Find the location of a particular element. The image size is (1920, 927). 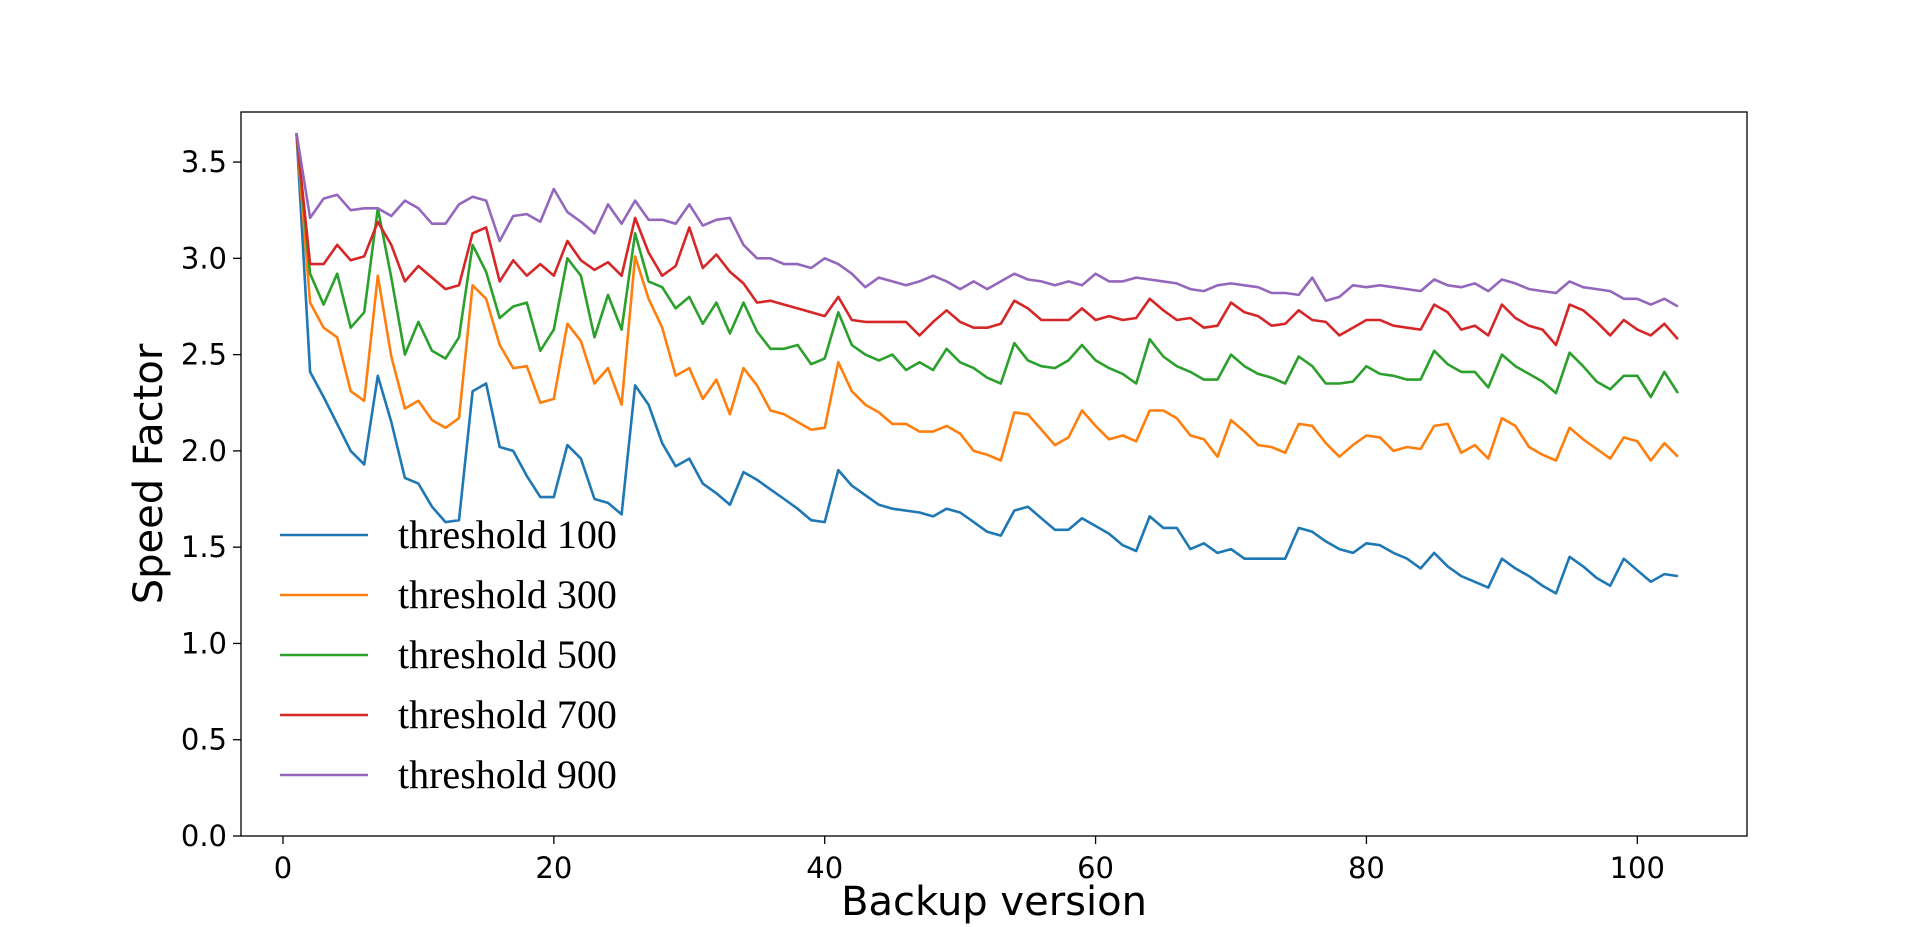

y-tick-label: 0.5 is located at coordinates (204, 740).